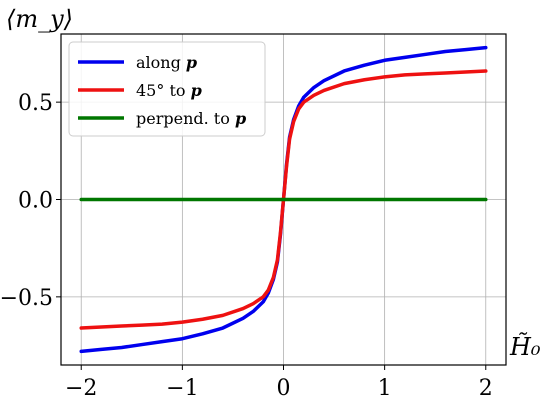 The width and height of the screenshot is (550, 403). I want to click on x-tick-label: −1, so click(182, 388).